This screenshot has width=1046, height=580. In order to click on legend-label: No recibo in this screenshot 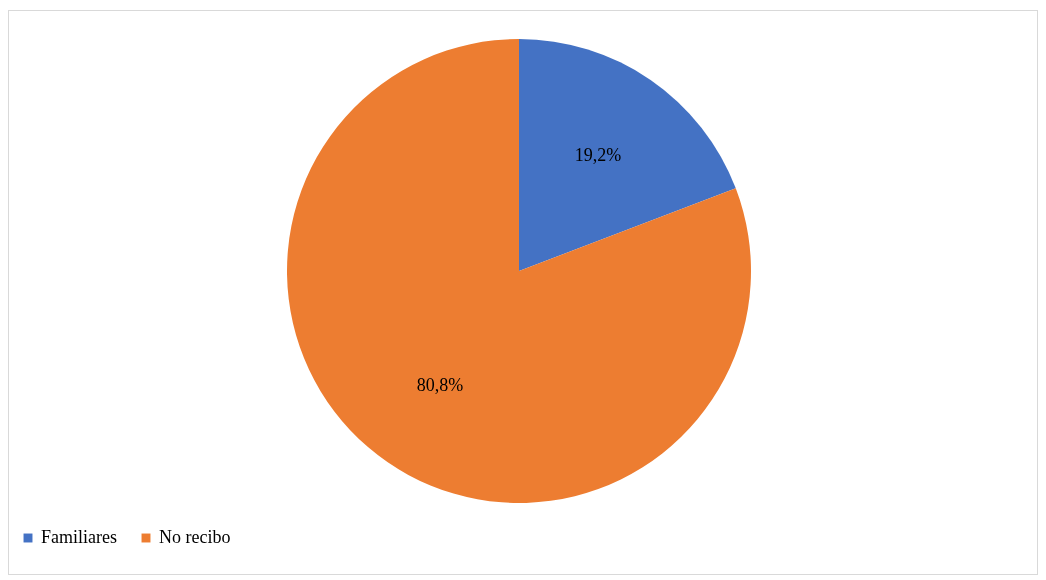, I will do `click(195, 537)`.